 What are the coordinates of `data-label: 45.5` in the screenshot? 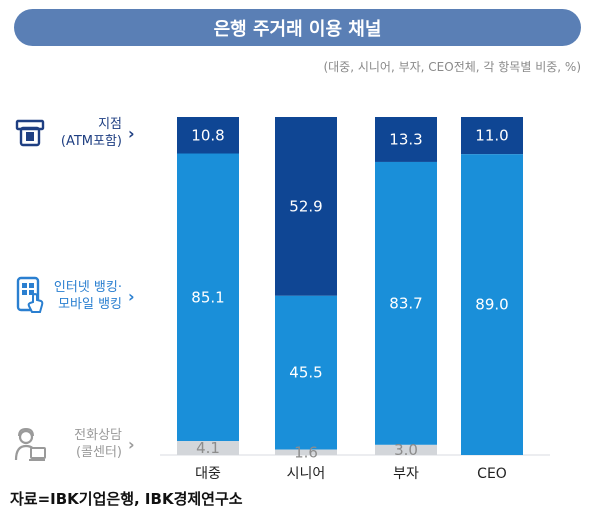 It's located at (305, 373).